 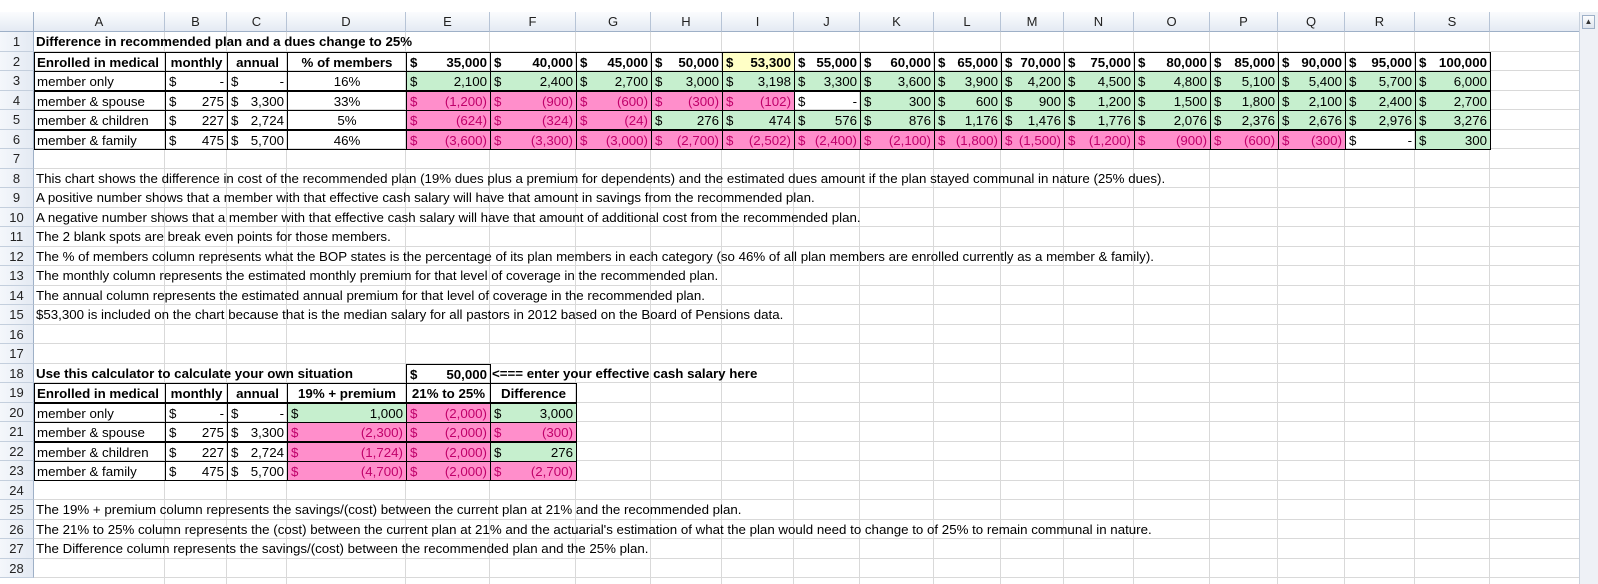 What do you see at coordinates (533, 451) in the screenshot?
I see `calc-difference-value: $276` at bounding box center [533, 451].